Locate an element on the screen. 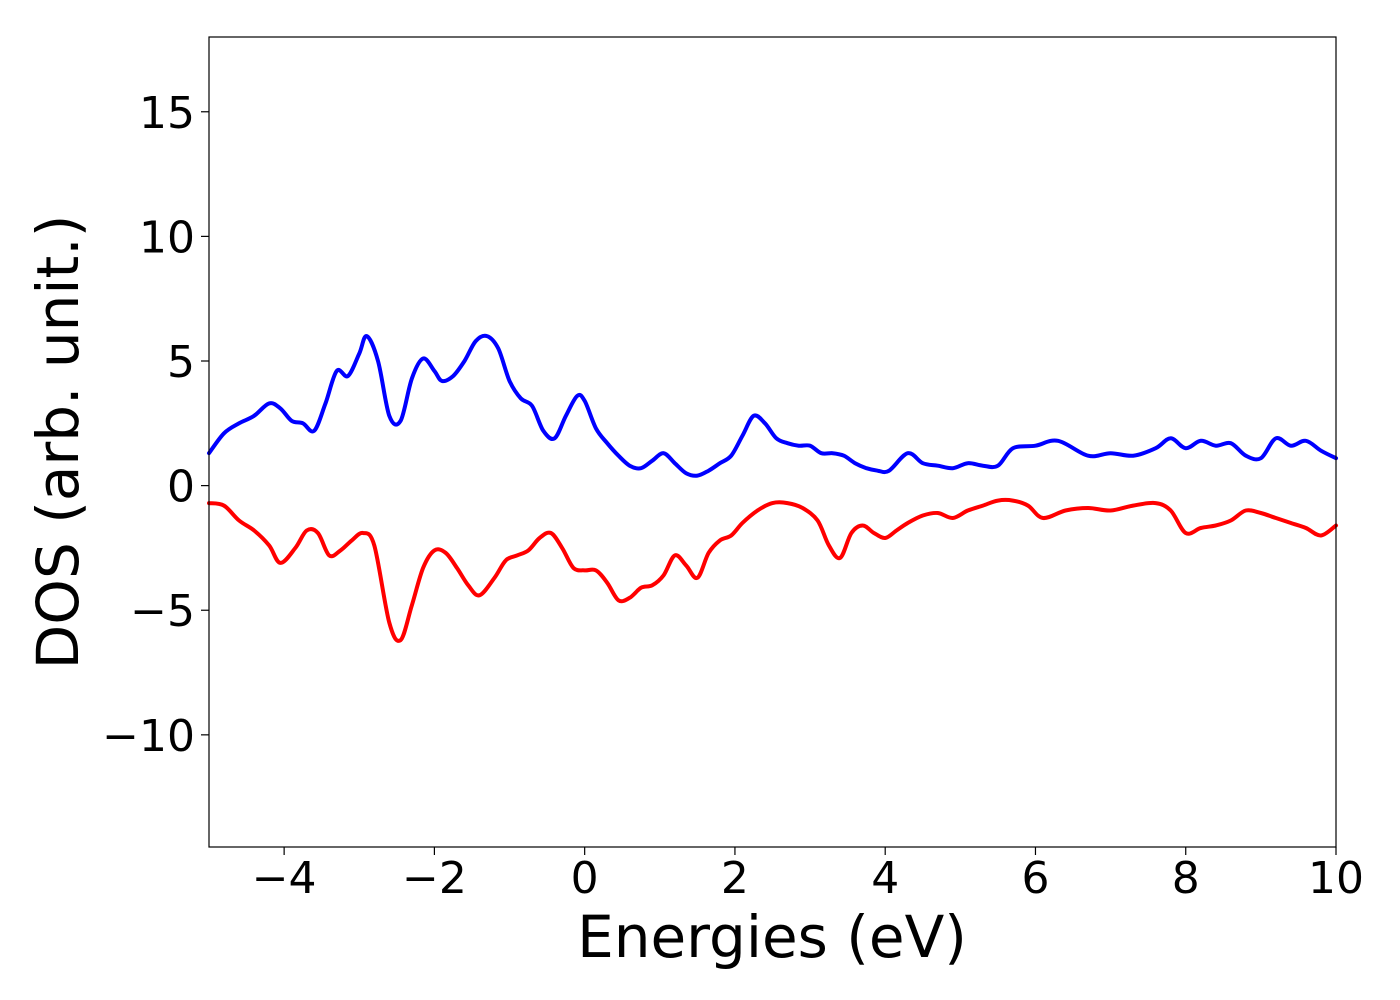 The image size is (1400, 1000). x-tick-label: 8 is located at coordinates (1186, 878).